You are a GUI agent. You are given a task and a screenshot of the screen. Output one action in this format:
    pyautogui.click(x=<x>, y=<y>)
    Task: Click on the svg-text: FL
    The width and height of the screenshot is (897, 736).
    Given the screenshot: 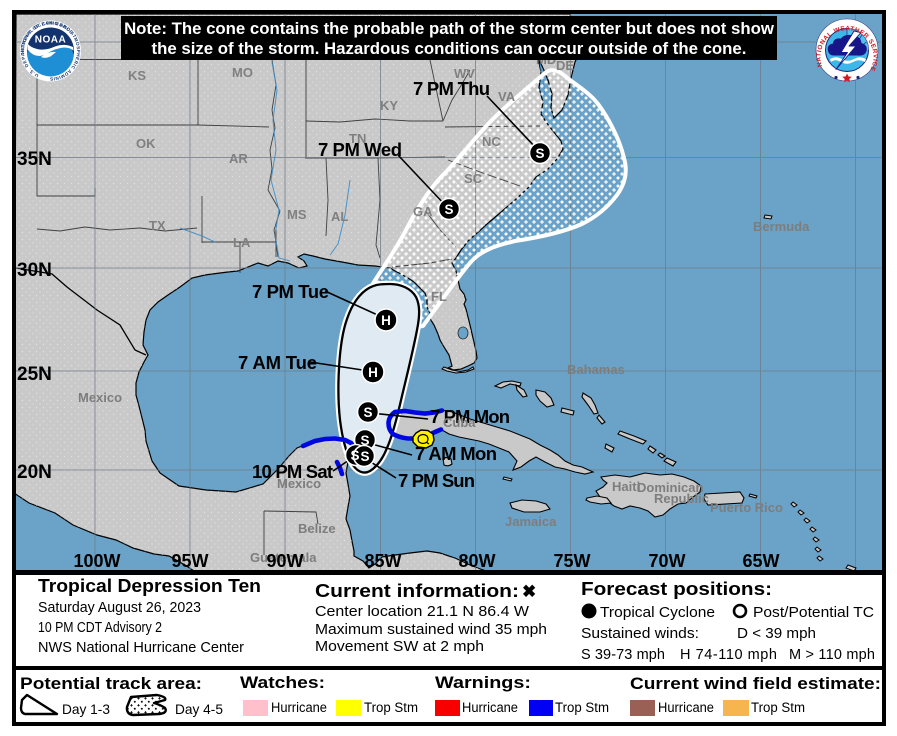 What is the action you would take?
    pyautogui.click(x=439, y=296)
    